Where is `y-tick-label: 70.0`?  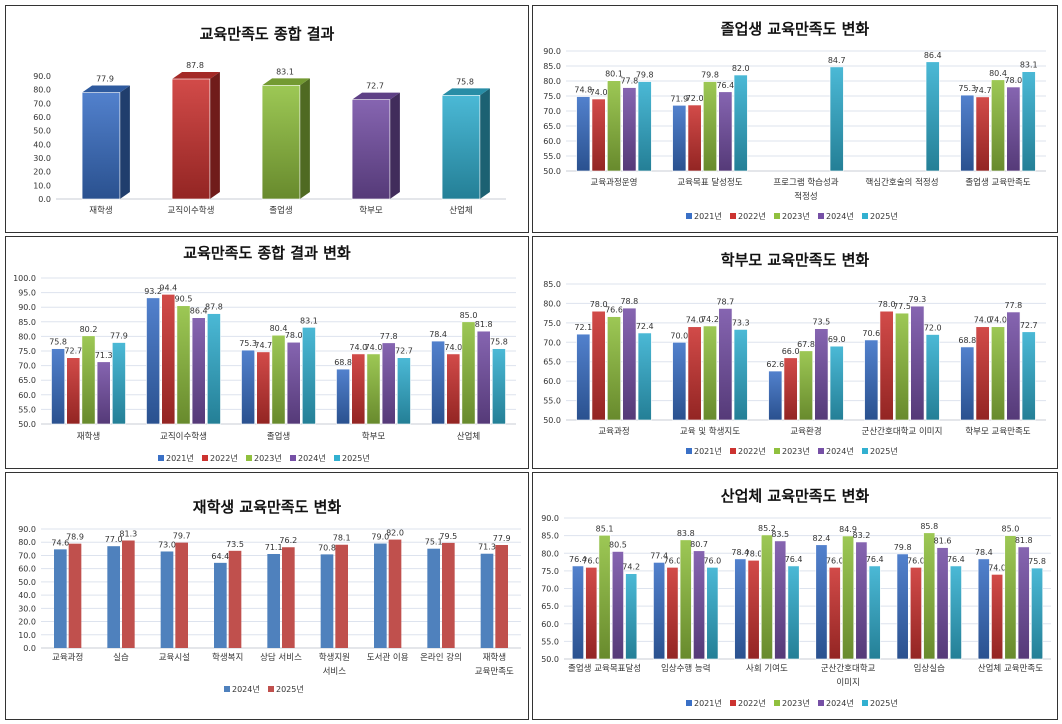 y-tick-label: 70.0 is located at coordinates (27, 366).